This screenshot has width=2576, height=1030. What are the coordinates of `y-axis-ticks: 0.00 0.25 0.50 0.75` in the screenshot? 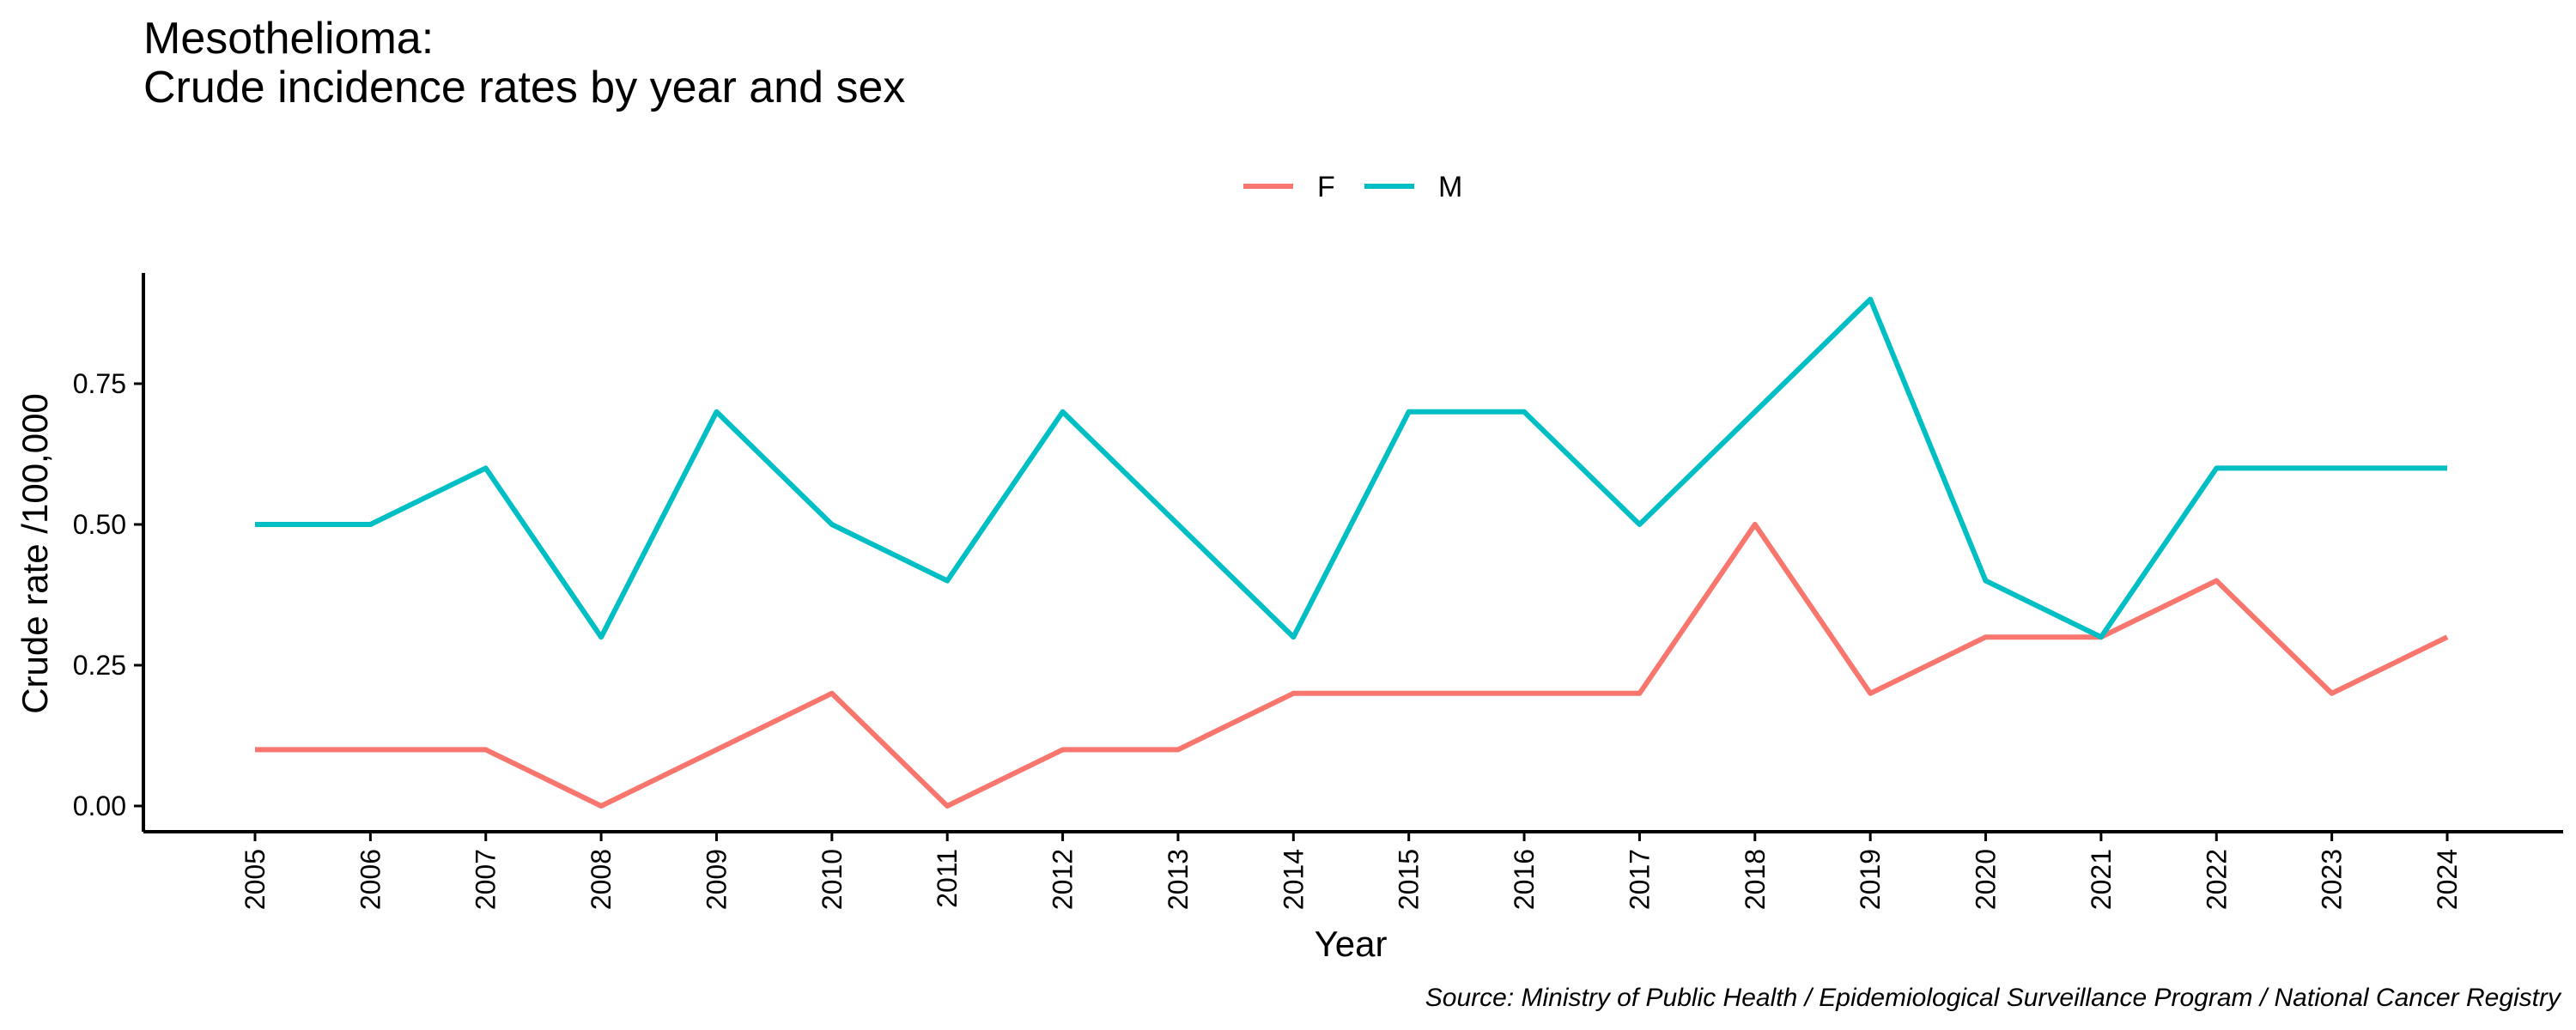 It's located at (108, 594).